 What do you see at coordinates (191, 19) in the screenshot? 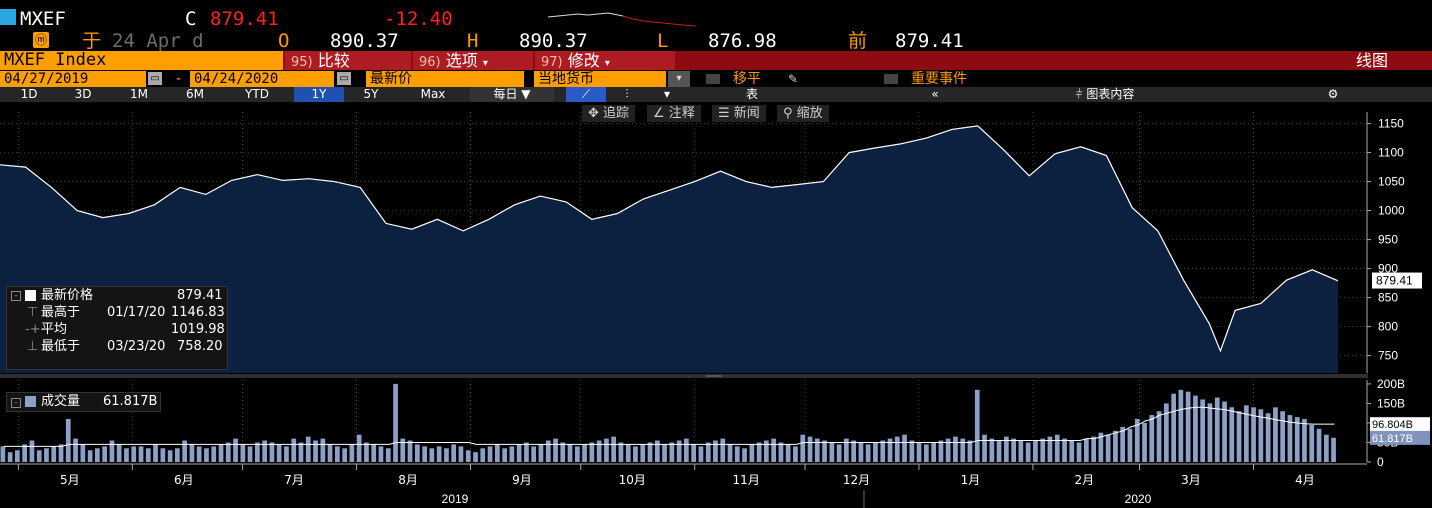
I see `close-label: C` at bounding box center [191, 19].